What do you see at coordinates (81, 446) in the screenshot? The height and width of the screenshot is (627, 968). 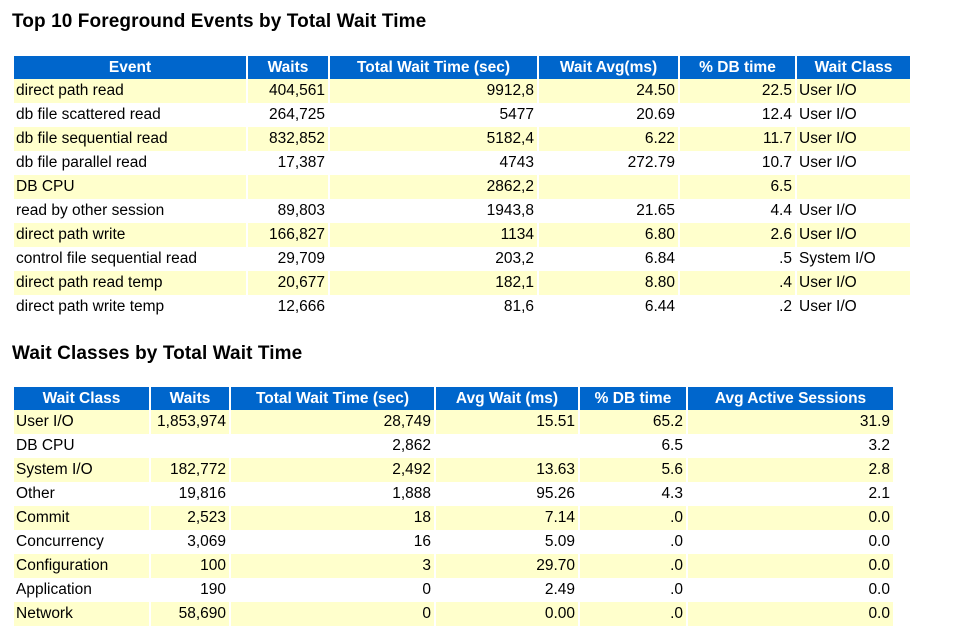 I see `wait-class-cell: DB CPU` at bounding box center [81, 446].